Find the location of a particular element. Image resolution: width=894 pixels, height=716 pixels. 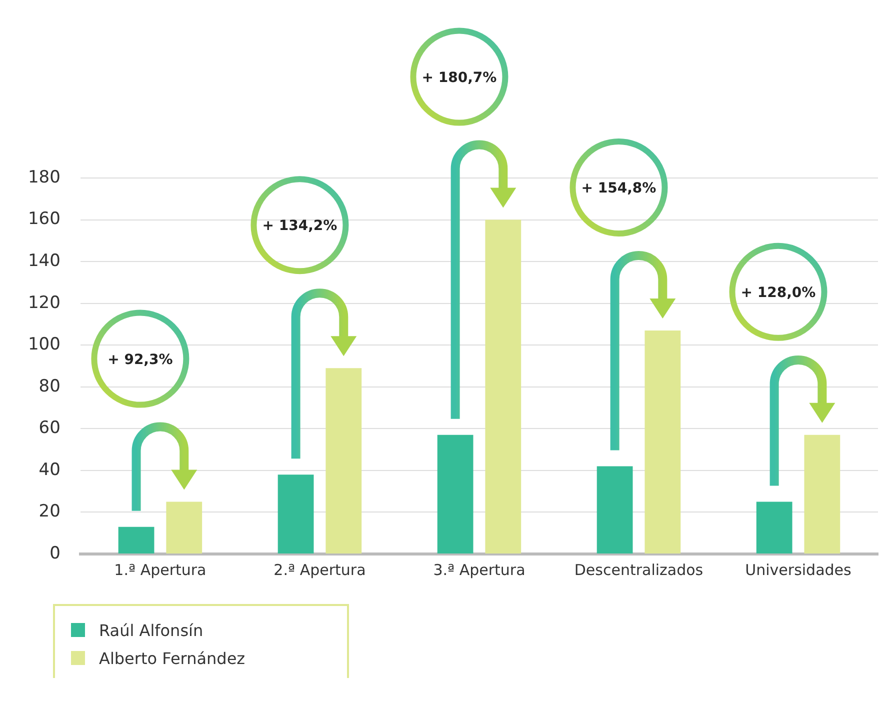

x-tick-label: 3.ª Apertura is located at coordinates (479, 569).